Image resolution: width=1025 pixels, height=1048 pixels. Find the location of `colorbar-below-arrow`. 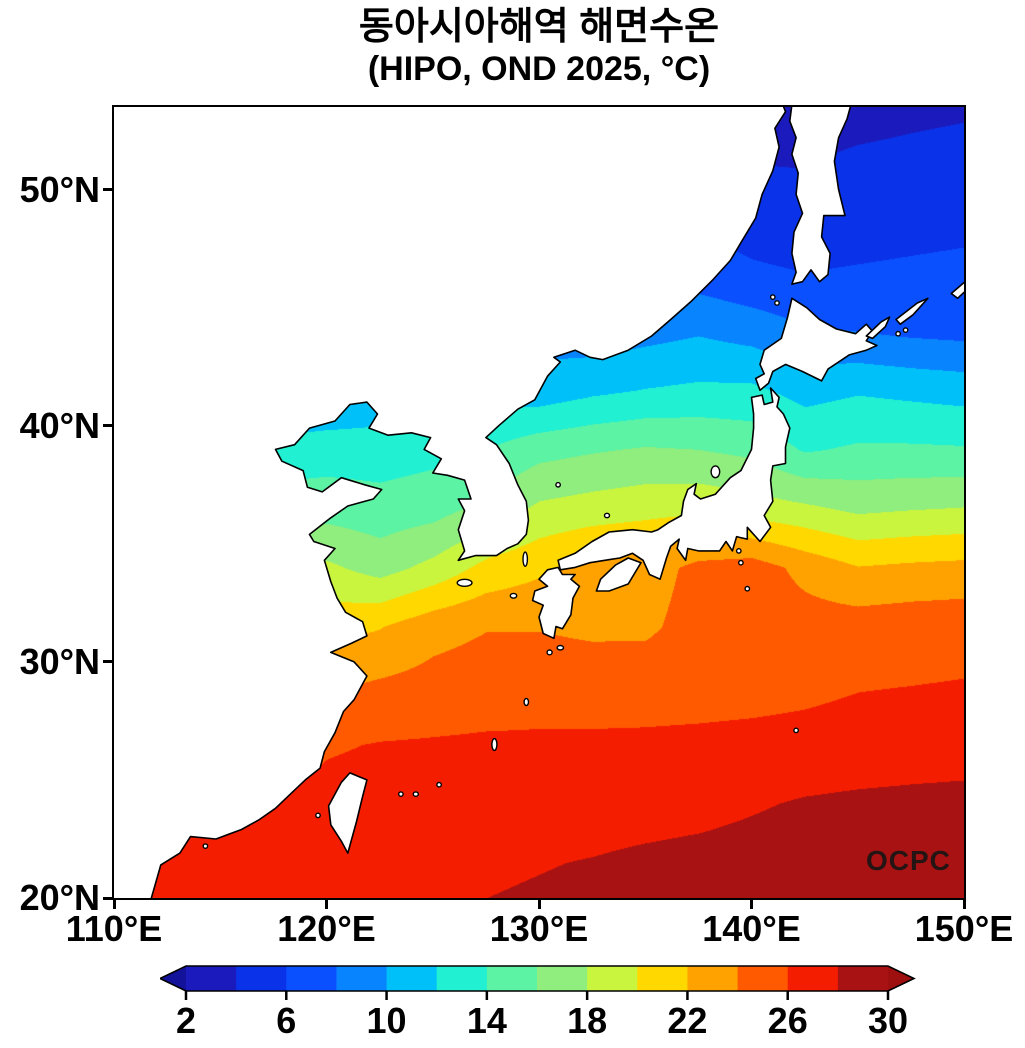

colorbar-below-arrow is located at coordinates (173, 978).